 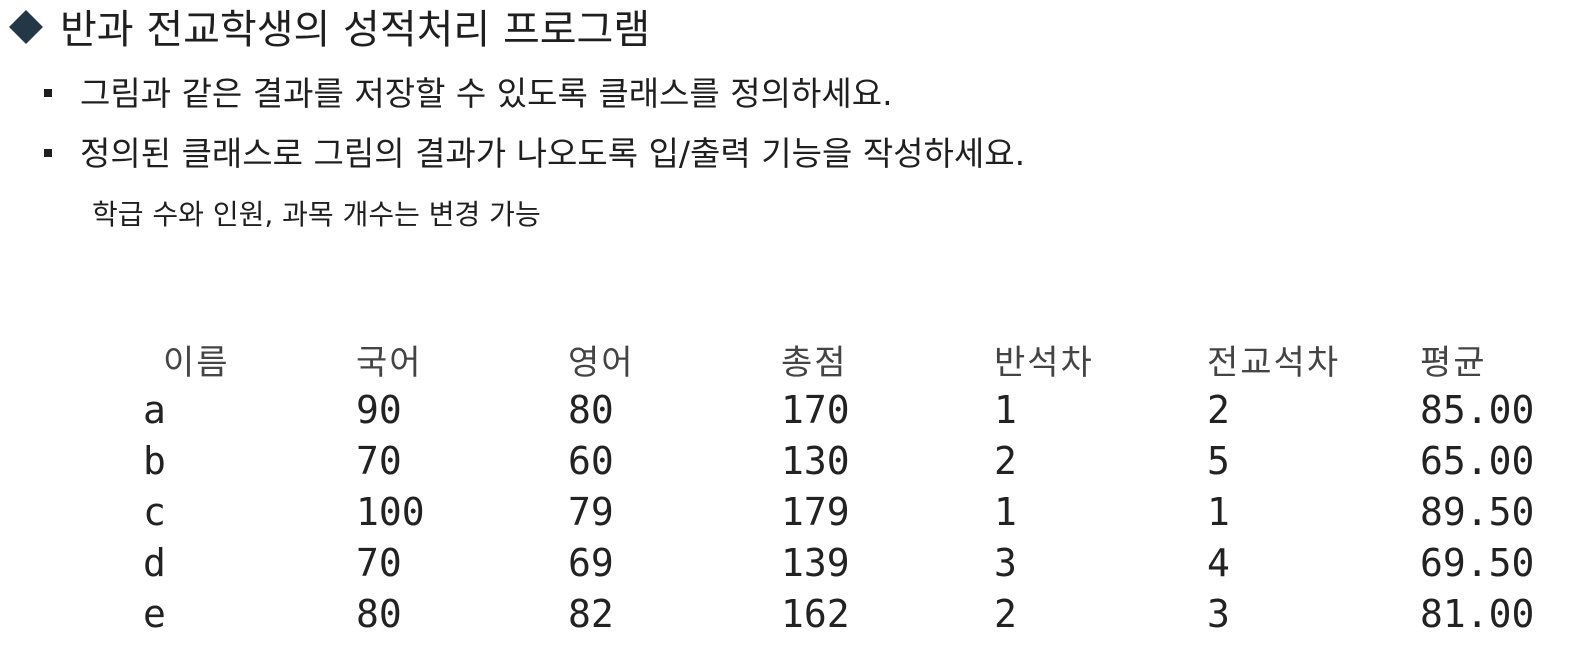 I want to click on cell-english: 69, so click(x=591, y=563).